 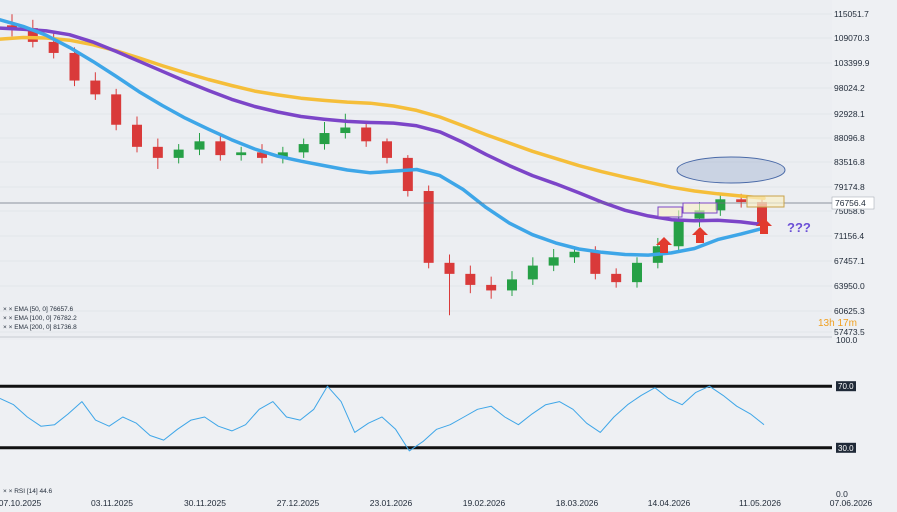 What do you see at coordinates (850, 203) in the screenshot?
I see `current-price-label: 76756.4` at bounding box center [850, 203].